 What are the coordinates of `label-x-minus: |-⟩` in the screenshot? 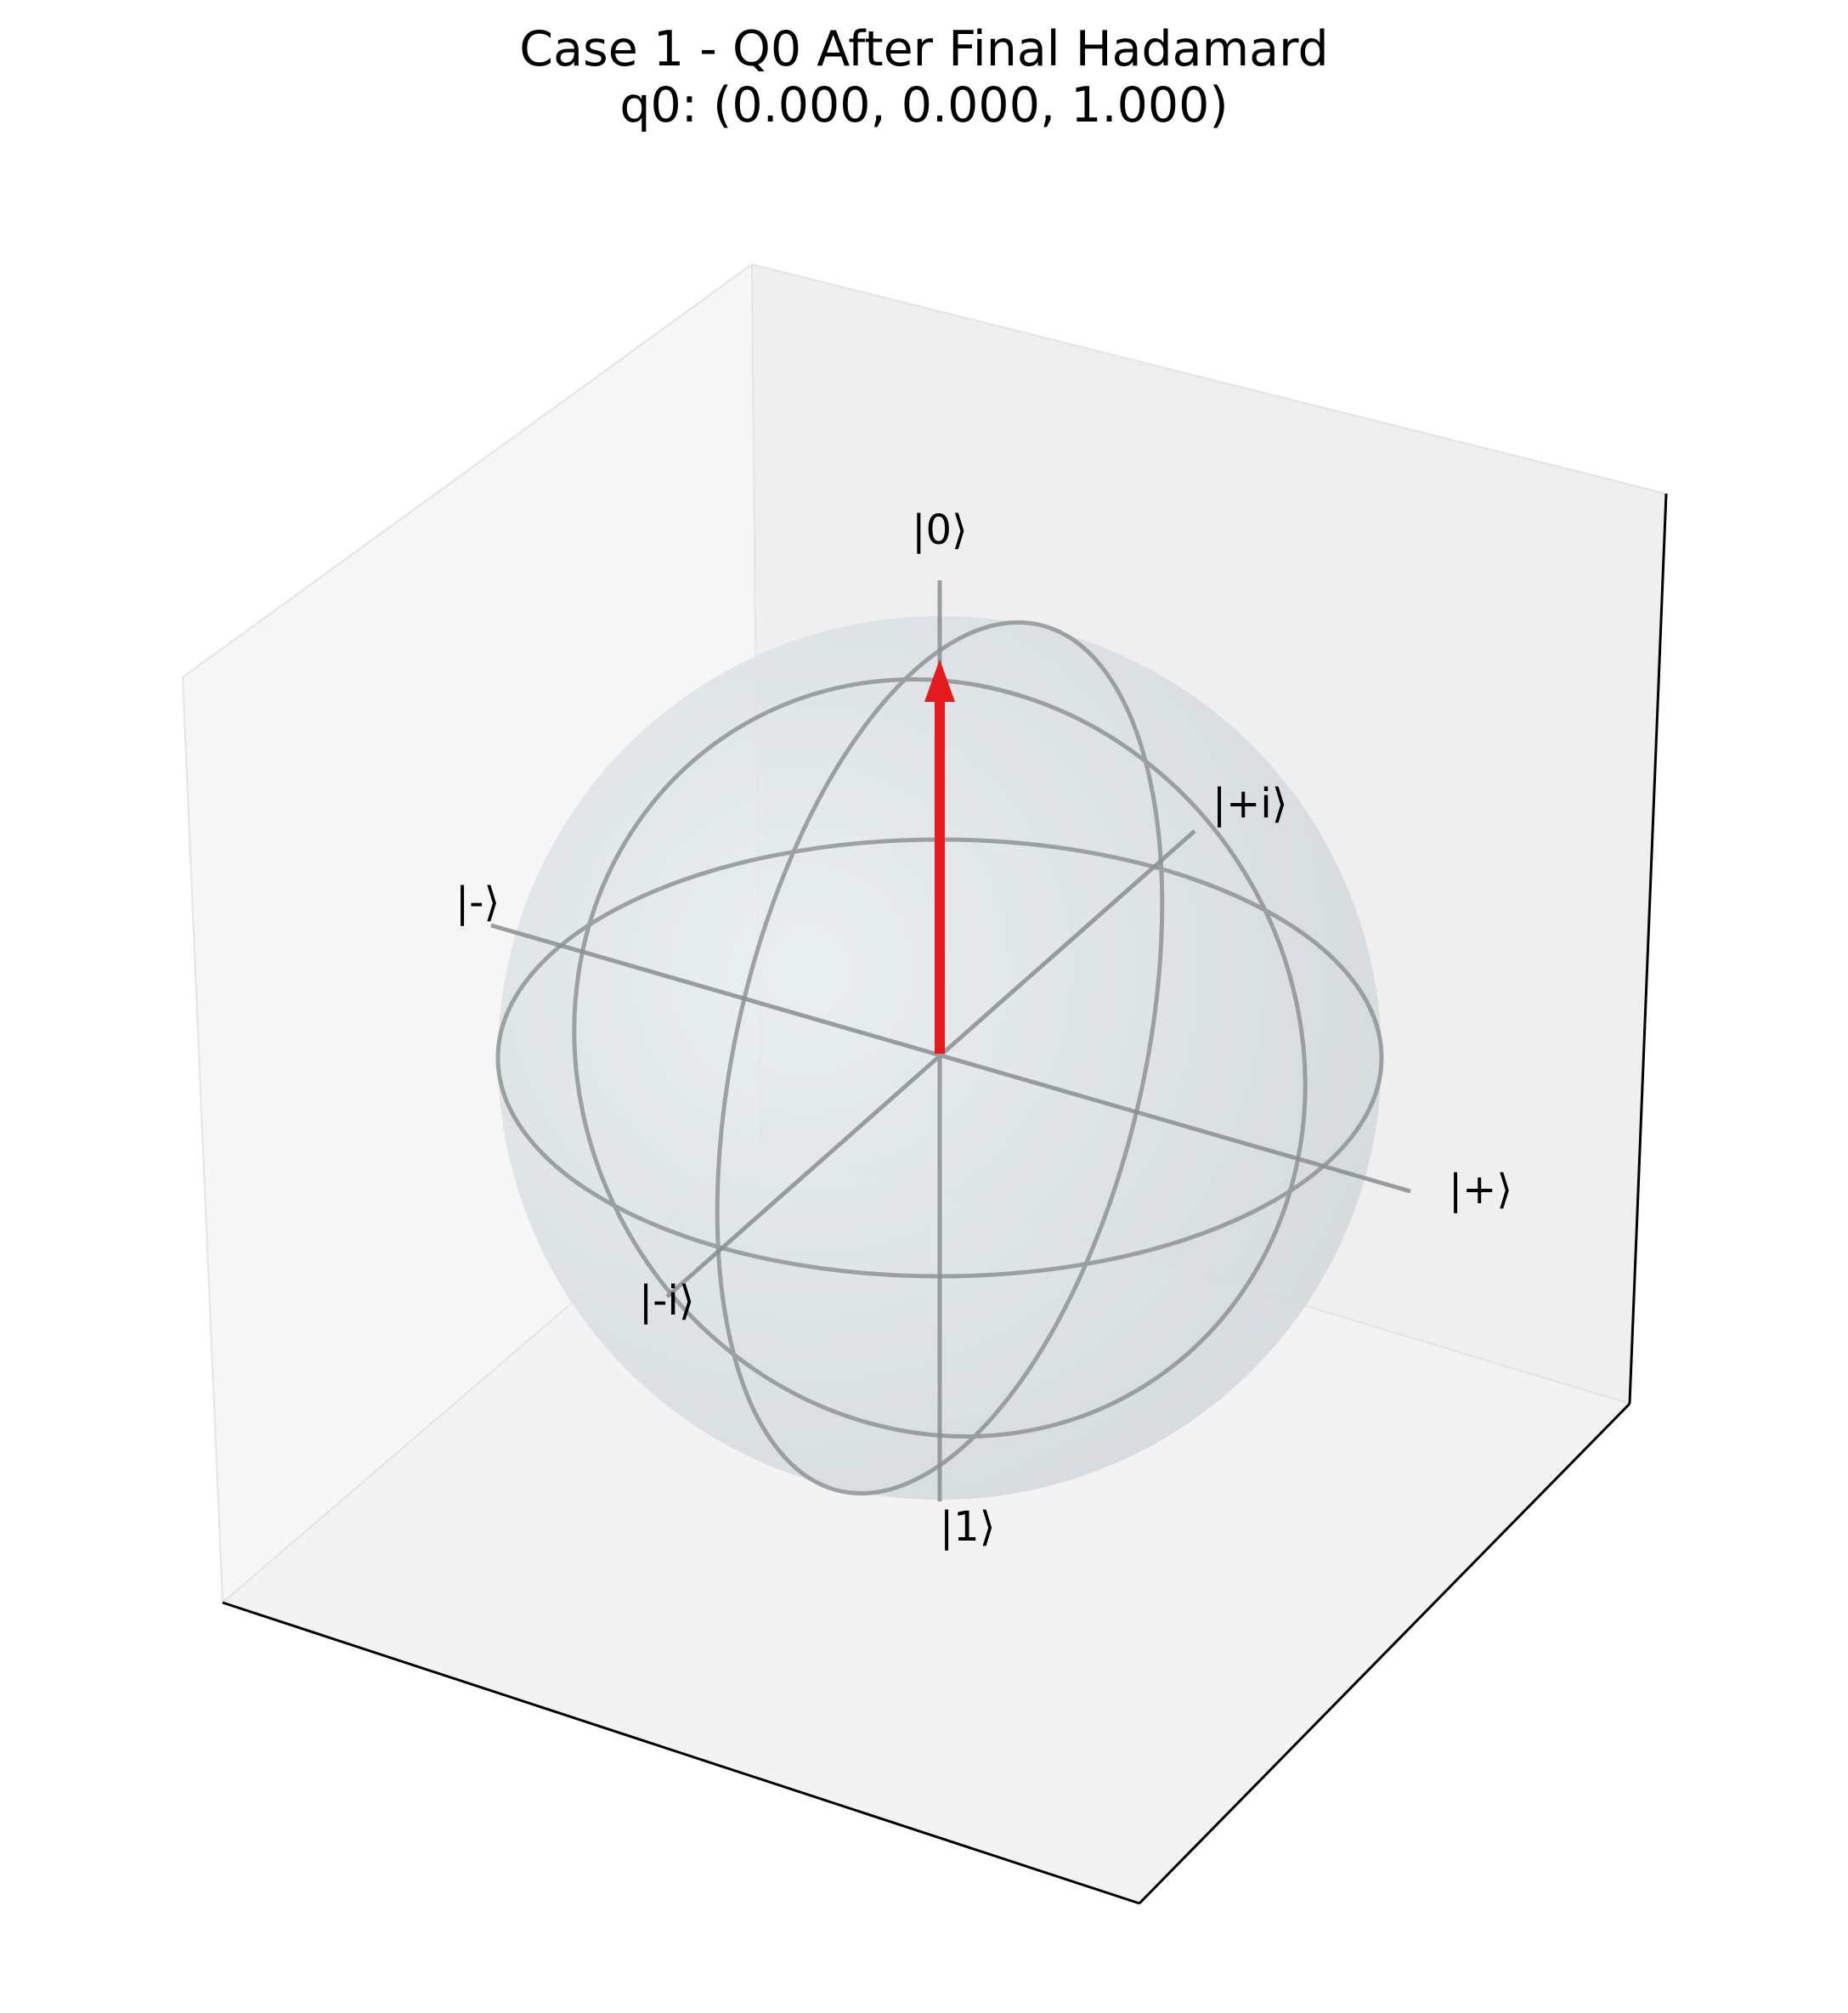 It's located at (477, 902).